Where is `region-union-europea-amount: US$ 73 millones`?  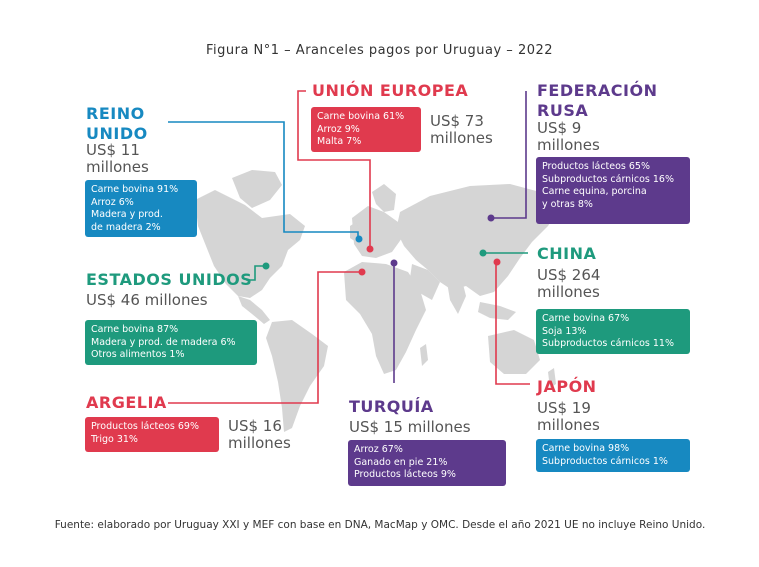
region-union-europea-amount: US$ 73 millones is located at coordinates (461, 130).